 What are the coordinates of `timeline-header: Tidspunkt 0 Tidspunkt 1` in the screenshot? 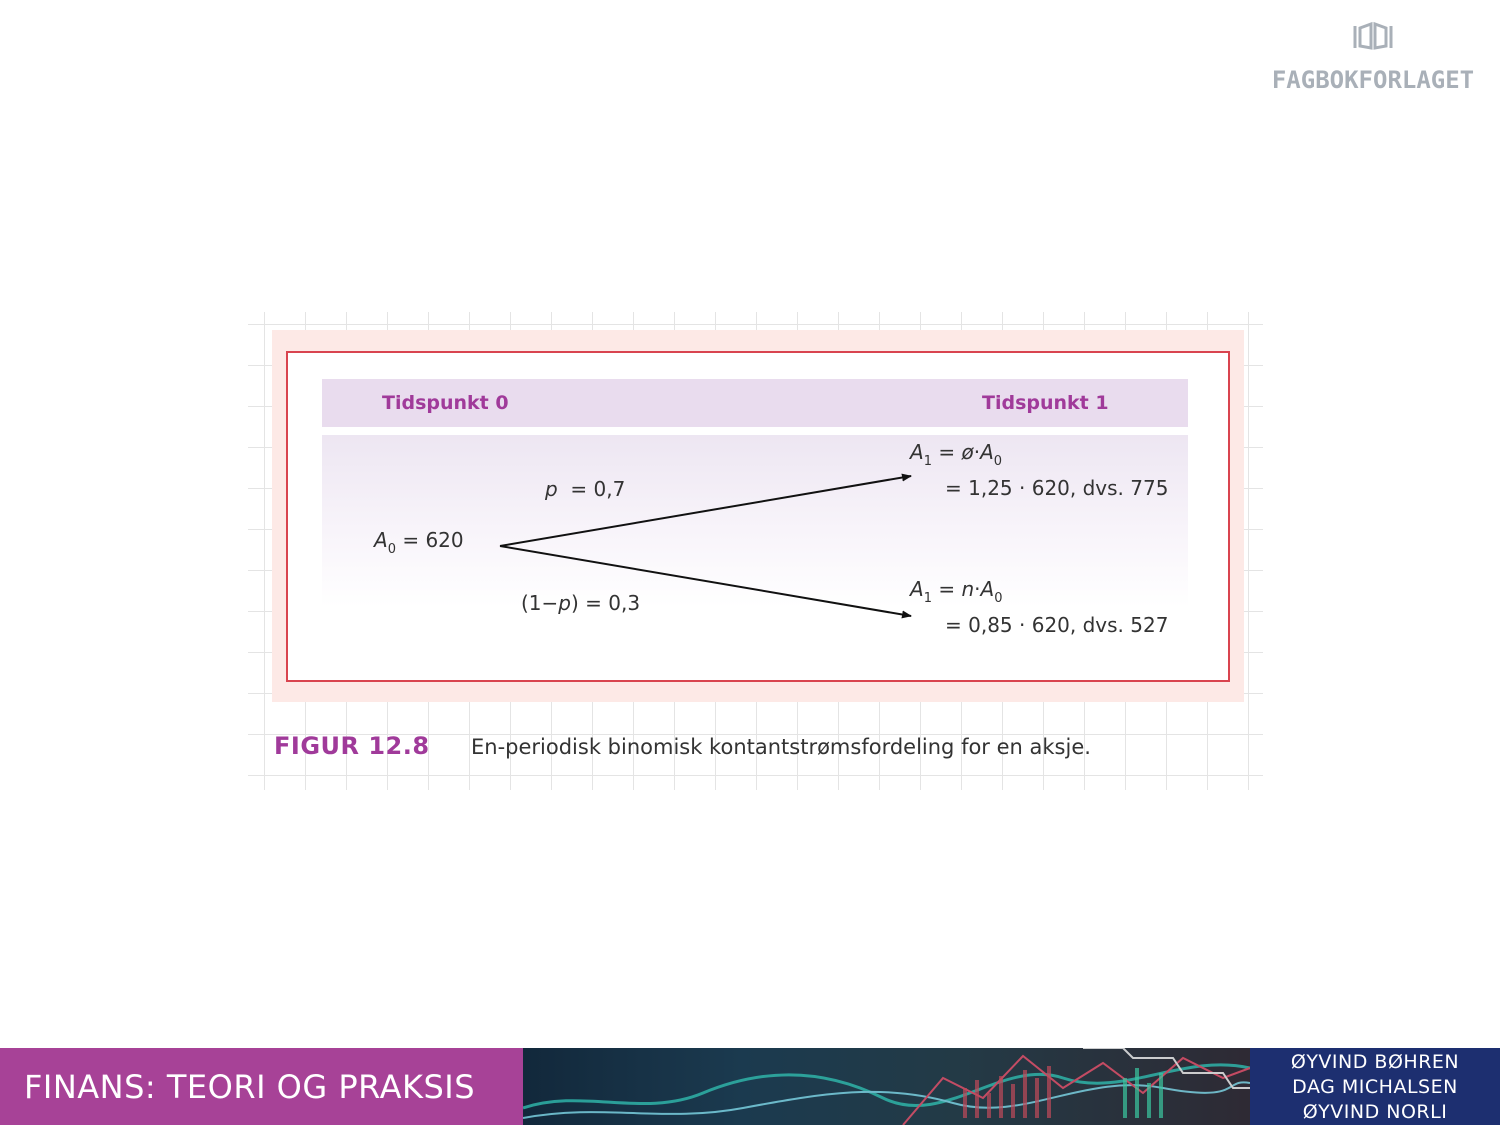 It's located at (755, 403).